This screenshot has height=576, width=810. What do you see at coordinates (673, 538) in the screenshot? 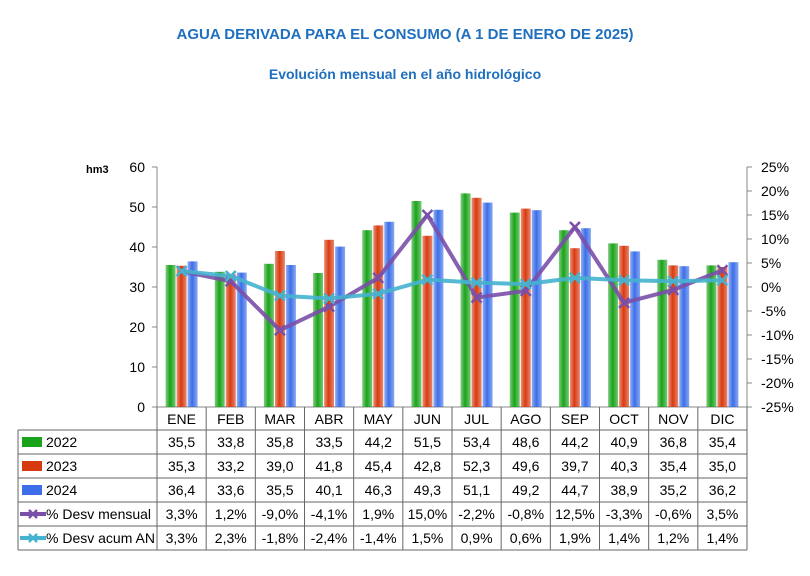
I see `table-cell: 1,2%` at bounding box center [673, 538].